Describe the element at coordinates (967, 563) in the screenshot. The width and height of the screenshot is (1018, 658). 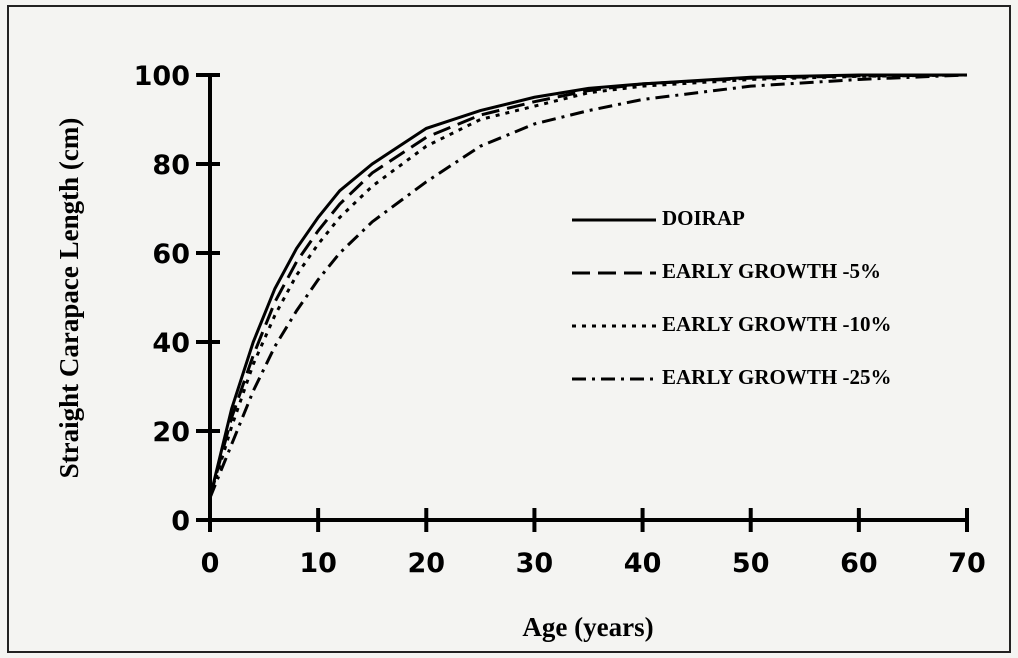
I see `x-tick-label: 70` at that location.